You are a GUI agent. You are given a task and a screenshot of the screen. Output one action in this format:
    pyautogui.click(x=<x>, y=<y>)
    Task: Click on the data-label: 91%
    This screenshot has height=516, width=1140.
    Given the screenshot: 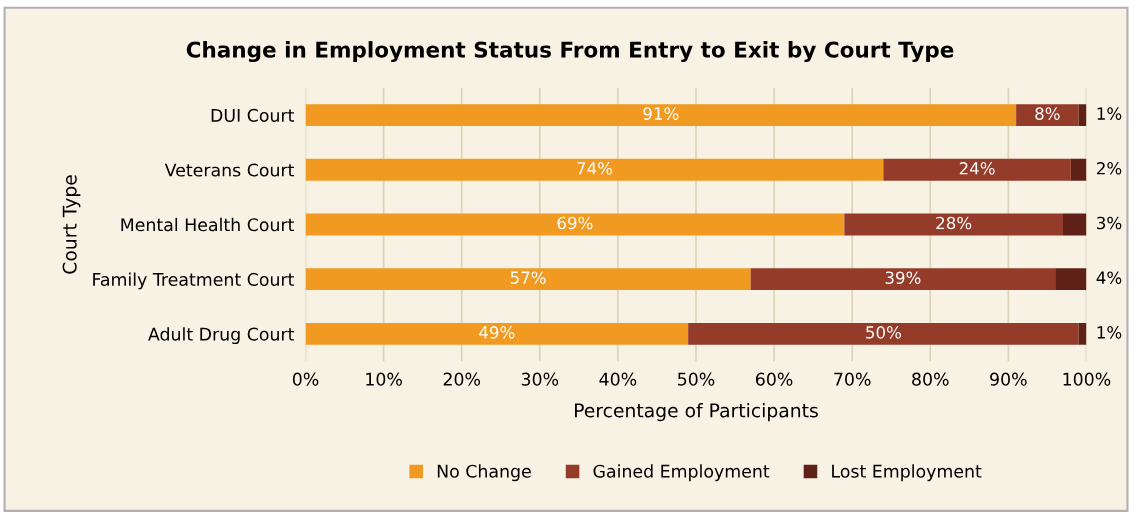 What is the action you would take?
    pyautogui.click(x=661, y=113)
    